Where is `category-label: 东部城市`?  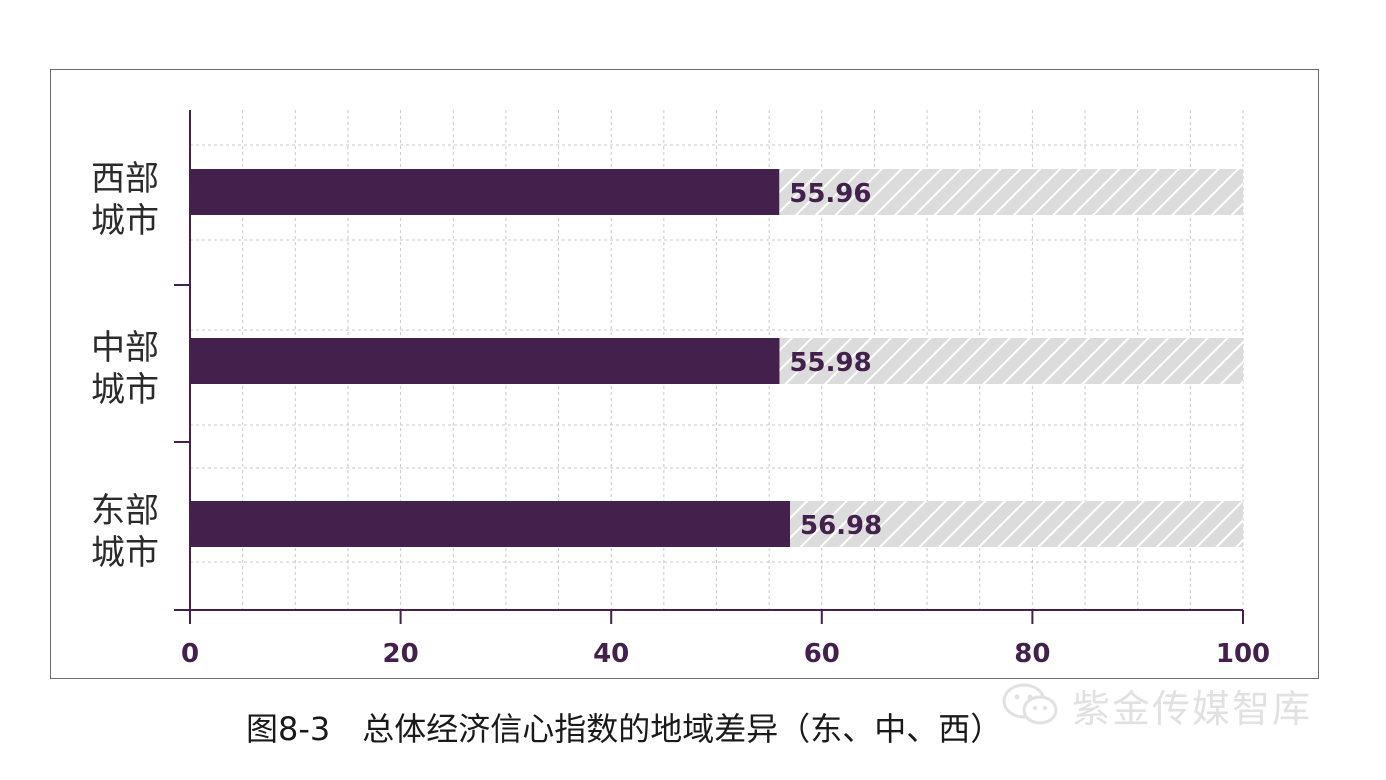
category-label: 东部城市 is located at coordinates (125, 532).